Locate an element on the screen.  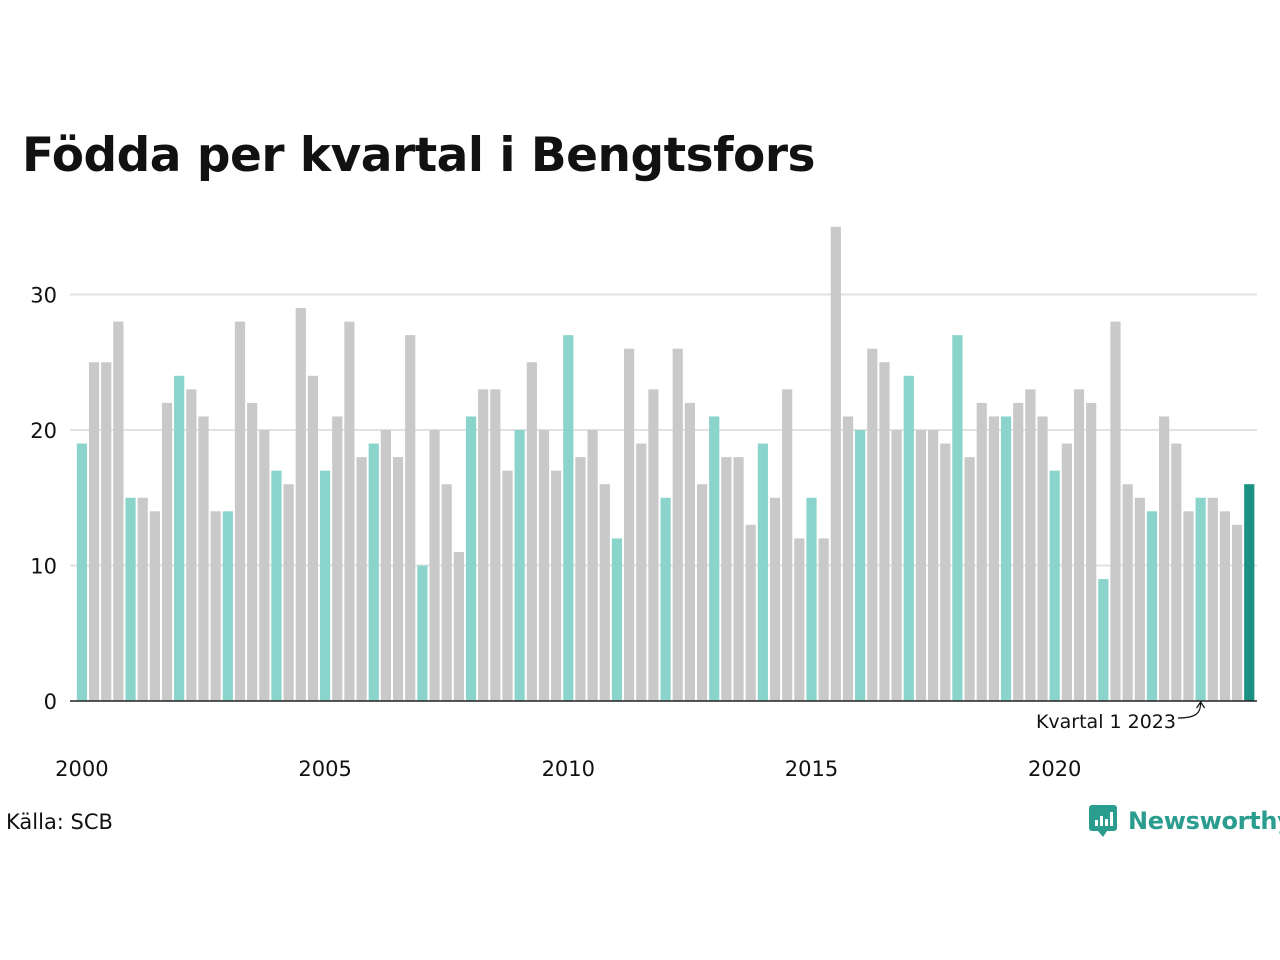
y-tick-label: 30 is located at coordinates (43, 296).